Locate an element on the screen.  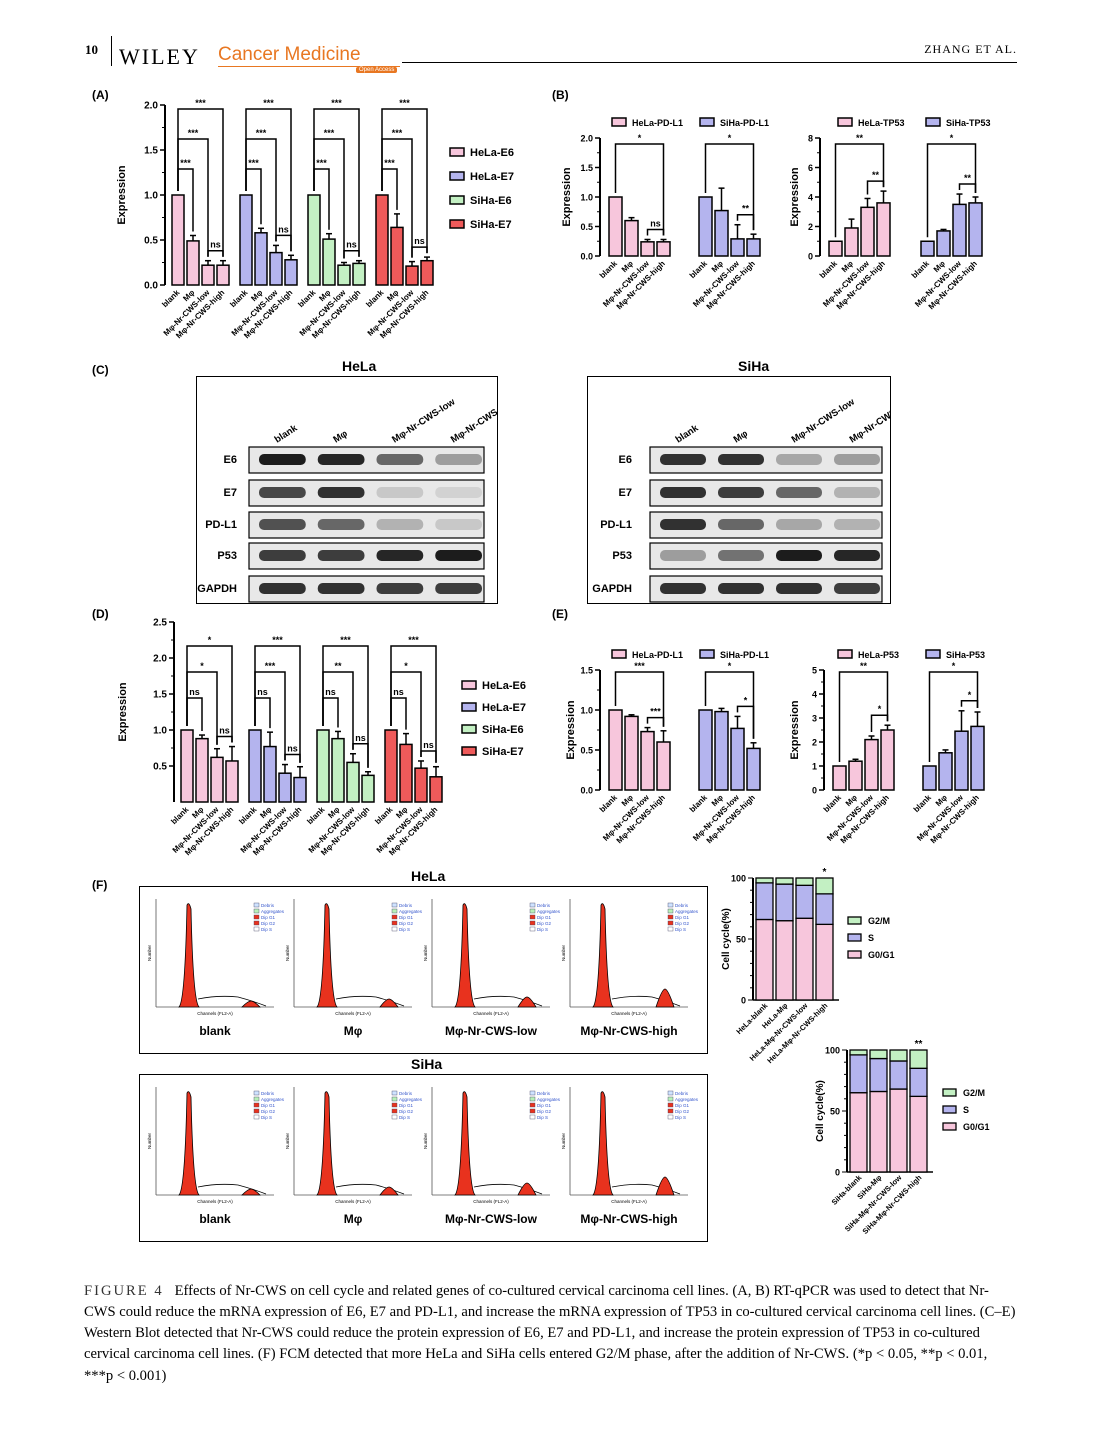
flow-condition-label: Mφ-Nr-CWS-low is located at coordinates (491, 1031).